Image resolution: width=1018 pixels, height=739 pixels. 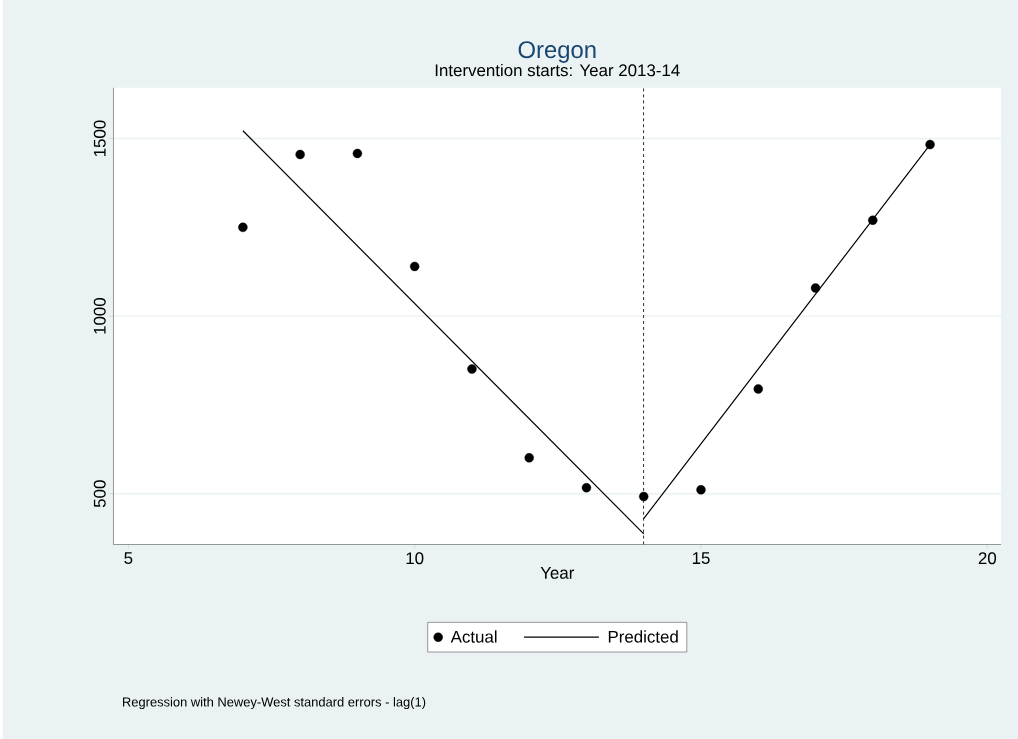 I want to click on x-tick-label: 5, so click(x=128, y=558).